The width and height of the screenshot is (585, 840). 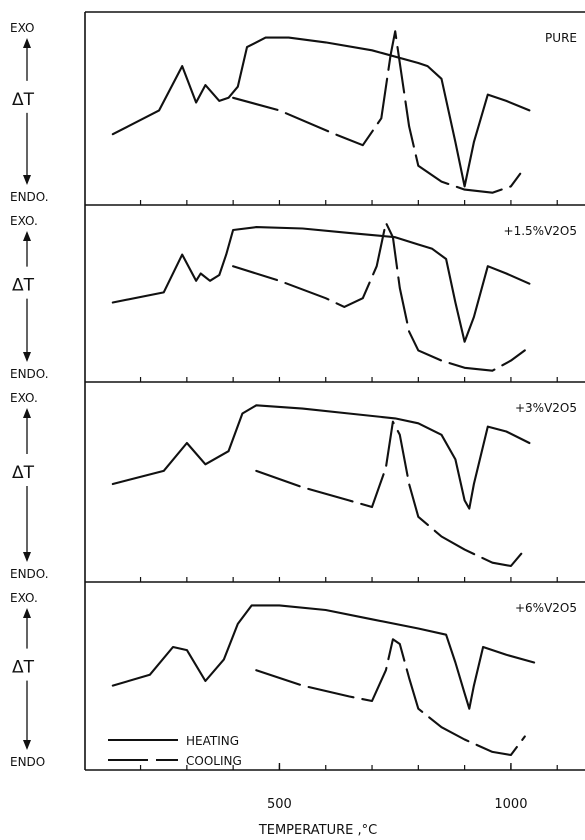 I want to click on panel-label: +1.5%V2O5, so click(x=540, y=231).